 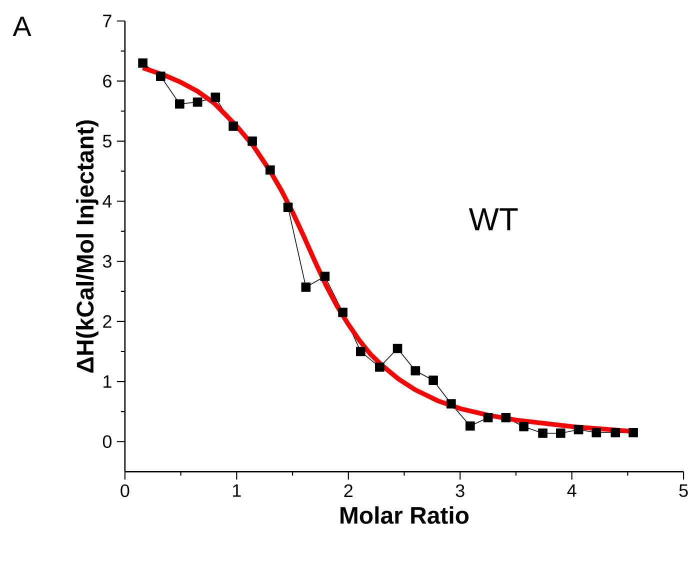 What do you see at coordinates (683, 491) in the screenshot?
I see `x-tick-label: 5` at bounding box center [683, 491].